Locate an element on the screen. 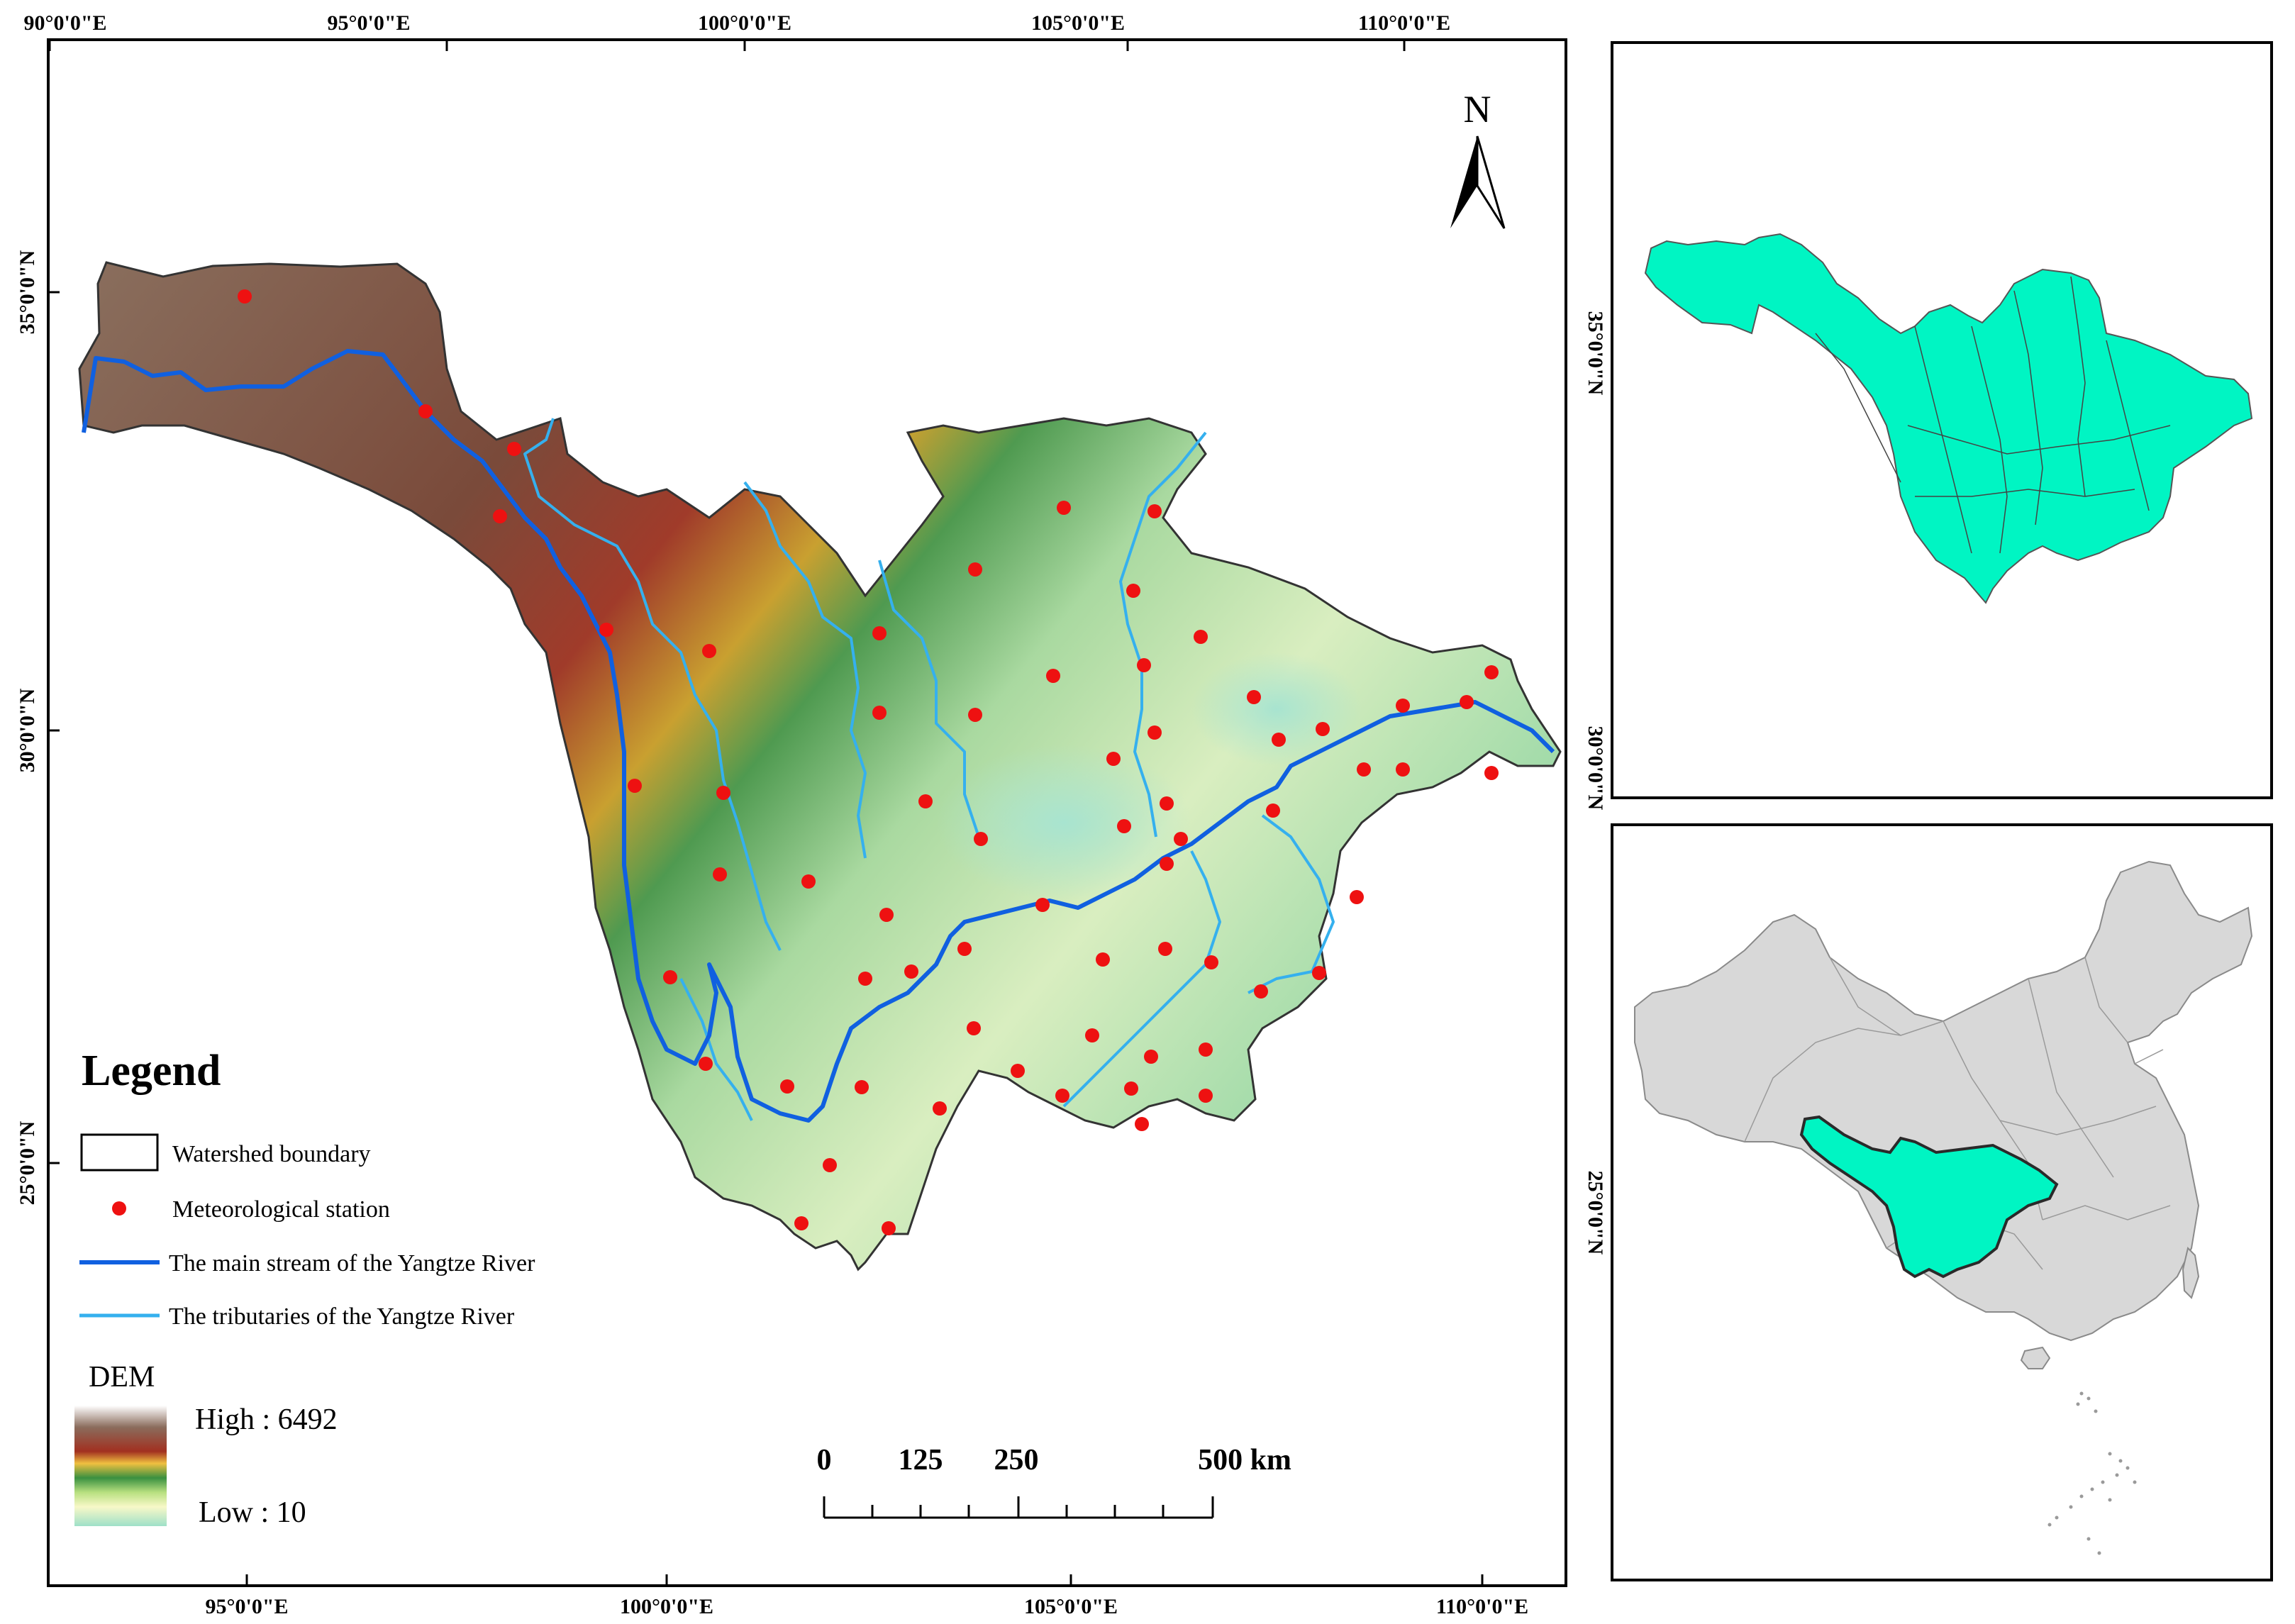  top-tick-label: 95°0'0"E is located at coordinates (369, 23).